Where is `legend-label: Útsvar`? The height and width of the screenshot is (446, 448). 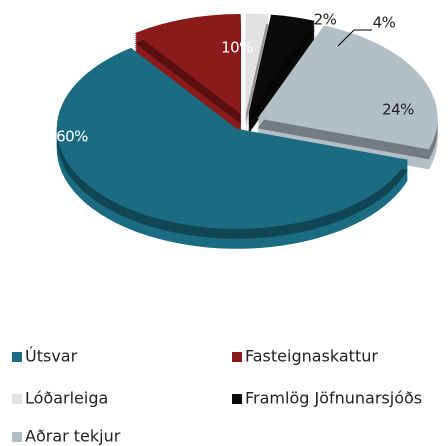 legend-label: Útsvar is located at coordinates (51, 356).